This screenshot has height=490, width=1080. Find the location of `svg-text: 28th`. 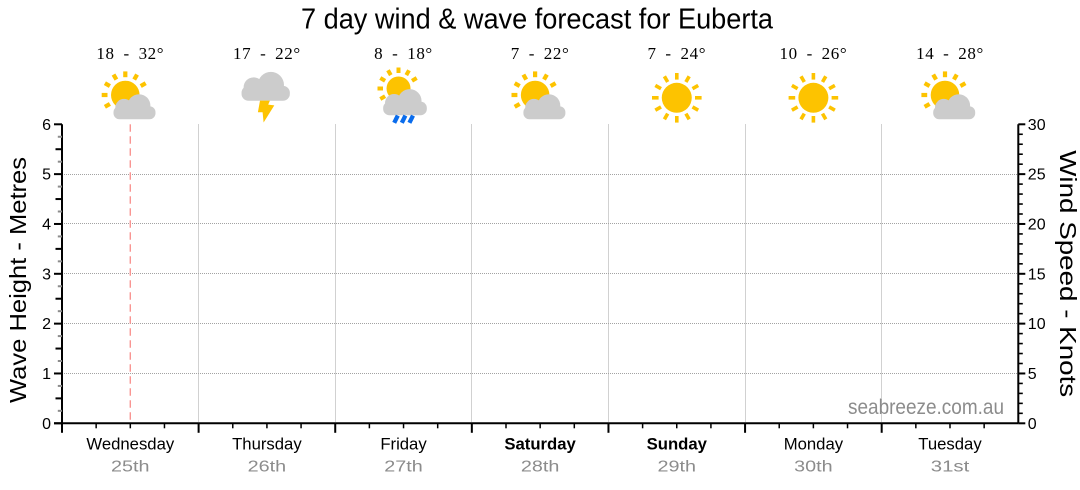

svg-text: 28th is located at coordinates (540, 467).